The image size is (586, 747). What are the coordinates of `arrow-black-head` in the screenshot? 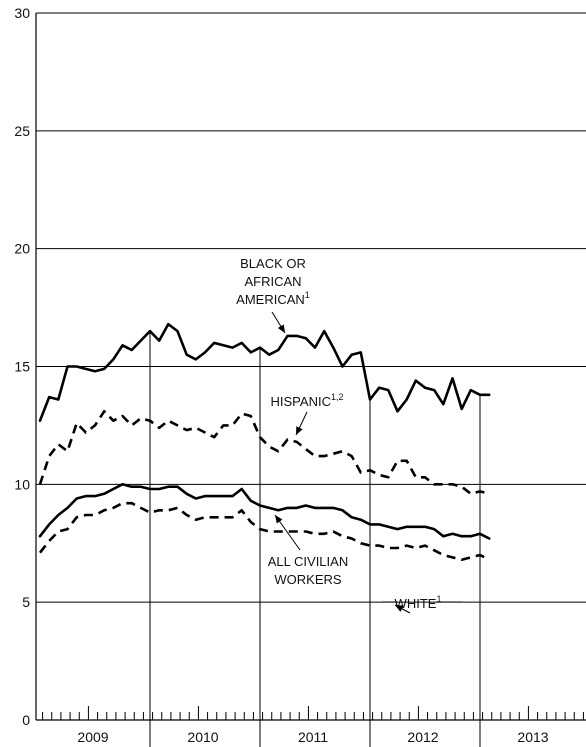 It's located at (281, 328).